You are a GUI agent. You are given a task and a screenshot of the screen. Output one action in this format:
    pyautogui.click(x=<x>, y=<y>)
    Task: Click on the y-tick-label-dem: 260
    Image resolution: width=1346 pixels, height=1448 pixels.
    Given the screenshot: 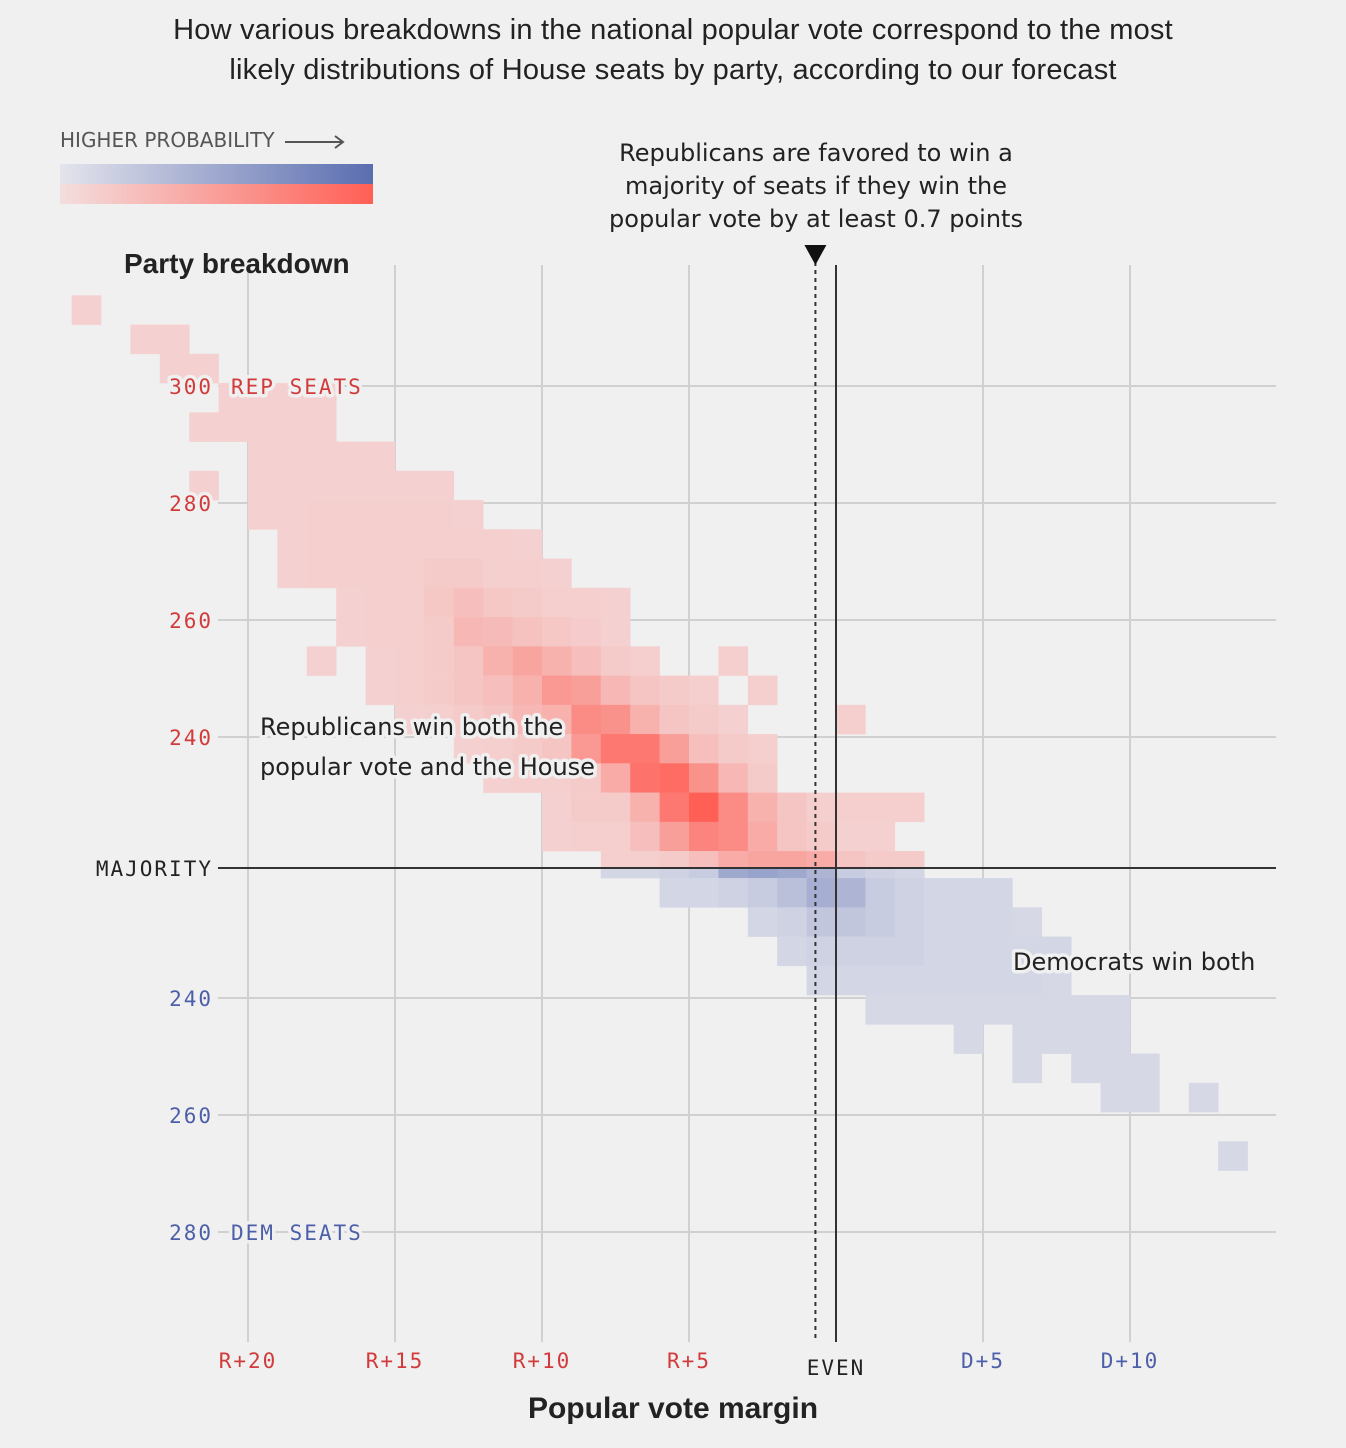 What is the action you would take?
    pyautogui.click(x=191, y=1116)
    